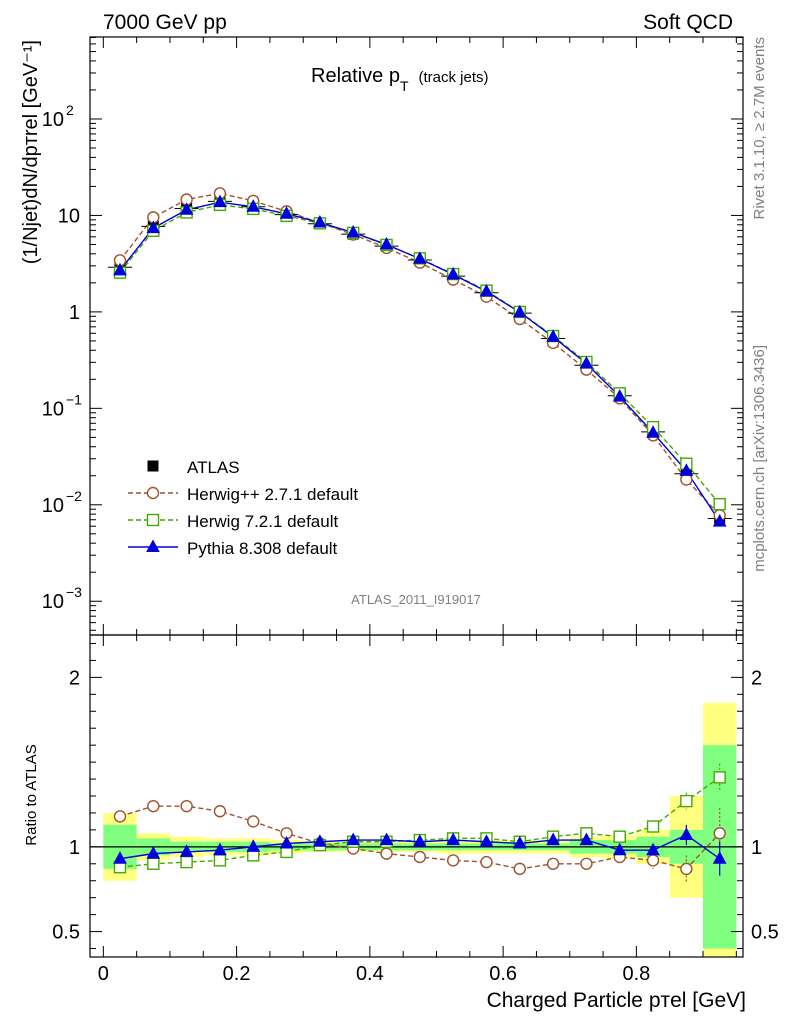 The height and width of the screenshot is (1024, 786). Describe the element at coordinates (153, 466) in the screenshot. I see `legend-marker-data` at that location.